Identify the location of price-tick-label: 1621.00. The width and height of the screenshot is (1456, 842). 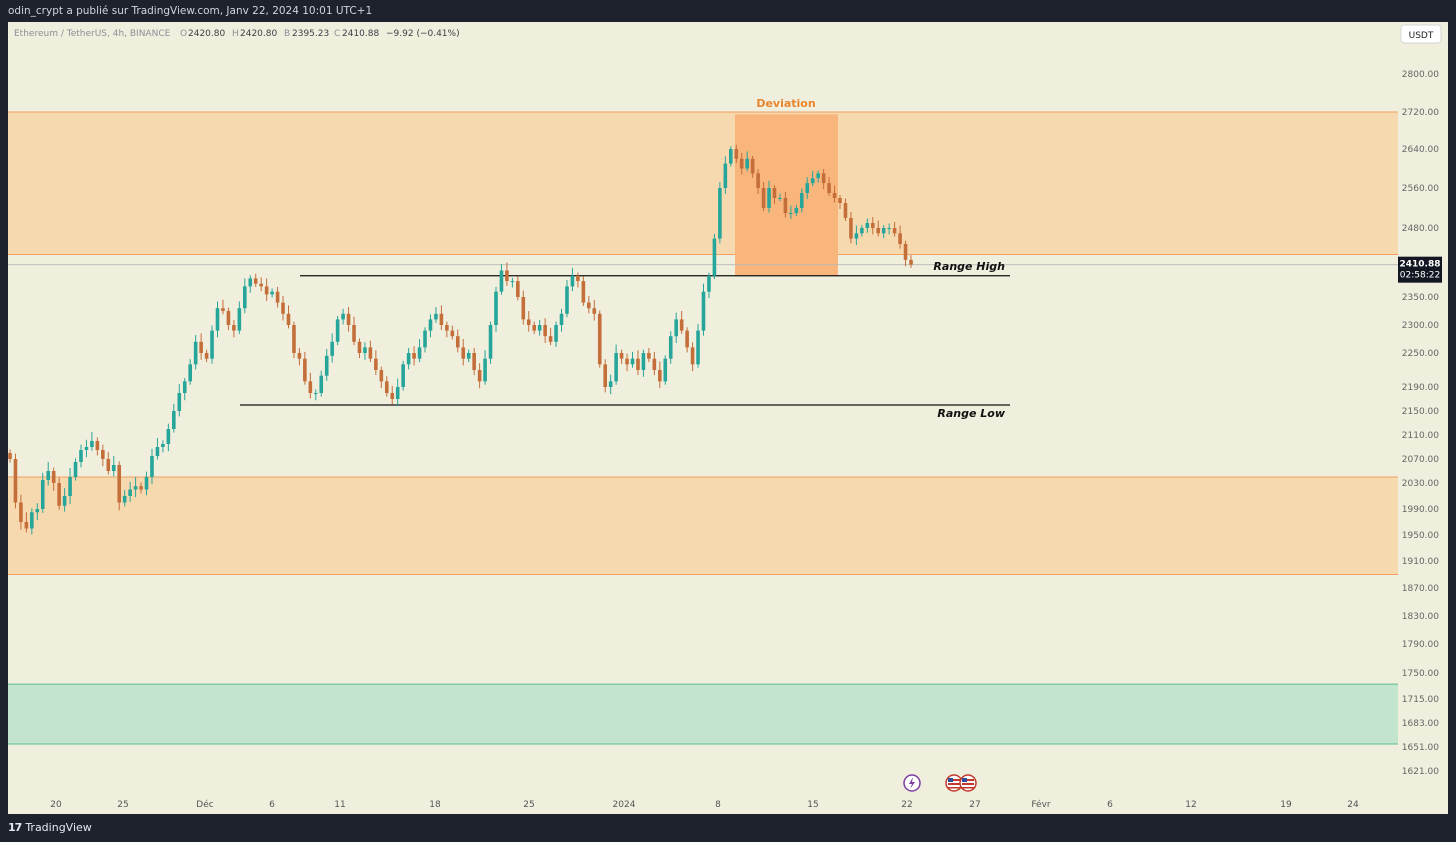
(1420, 772).